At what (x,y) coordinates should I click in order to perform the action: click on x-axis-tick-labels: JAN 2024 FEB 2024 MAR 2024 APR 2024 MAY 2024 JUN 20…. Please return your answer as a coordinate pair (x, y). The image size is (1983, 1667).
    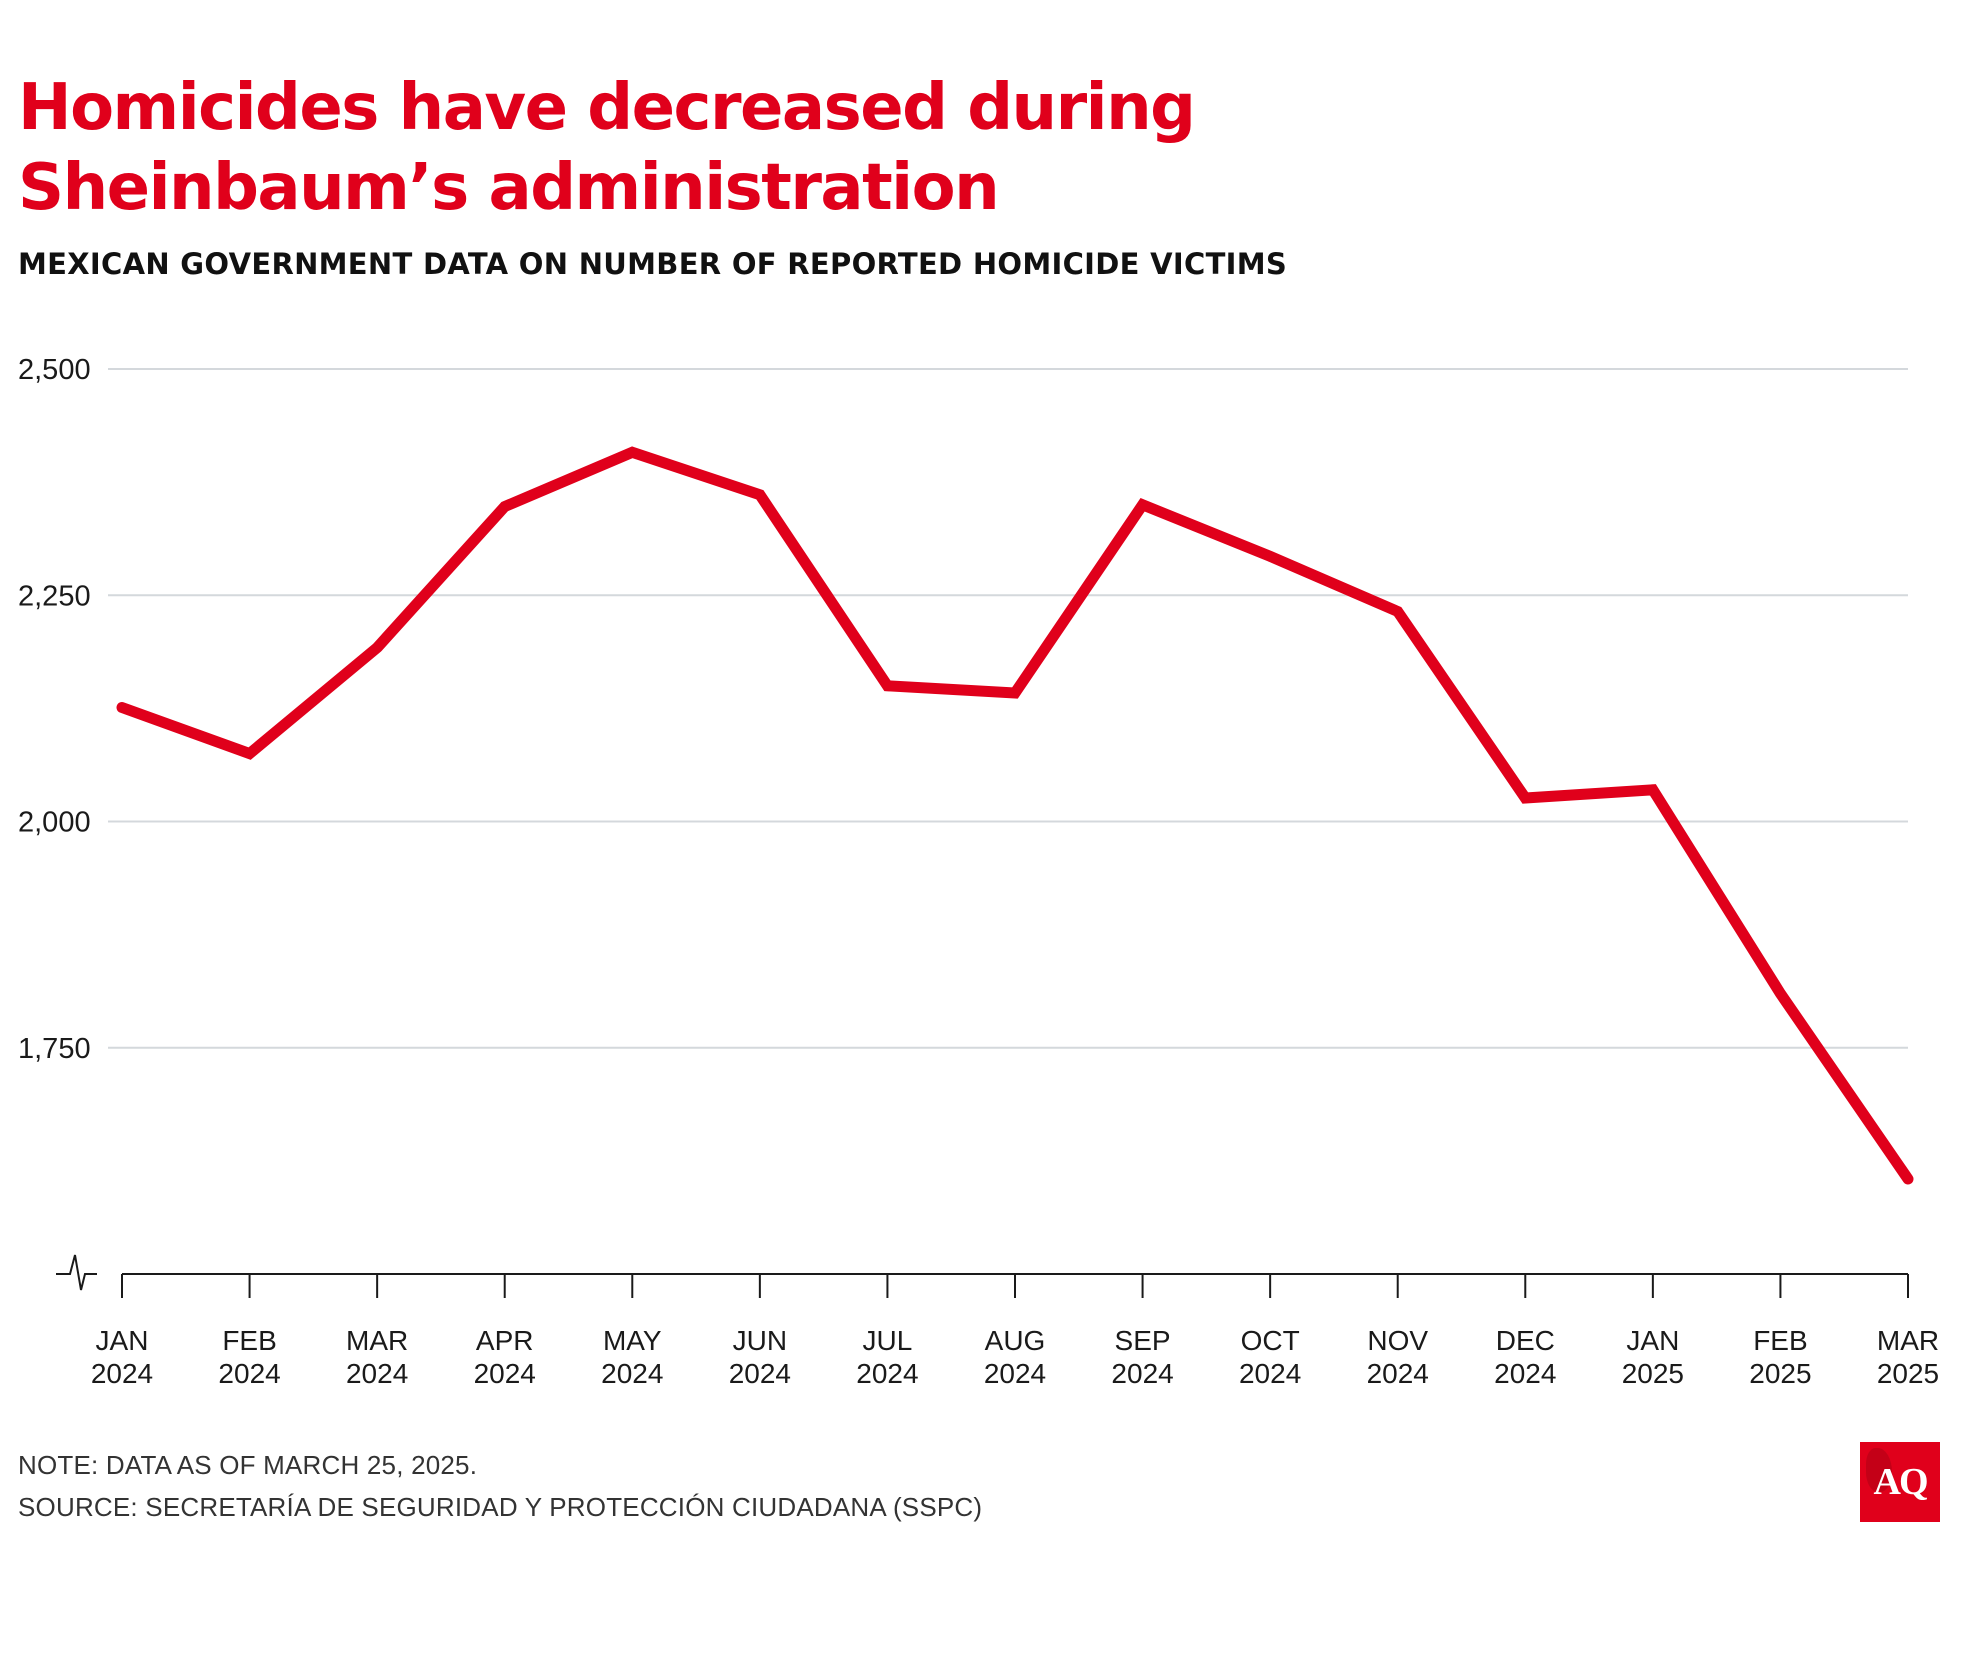
    Looking at the image, I should click on (1015, 1357).